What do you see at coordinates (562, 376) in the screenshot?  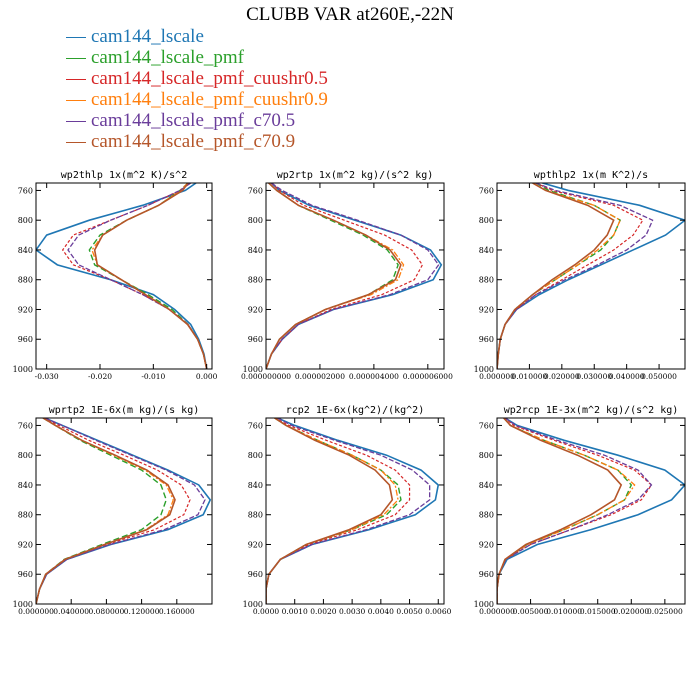 I see `x-tick-label: 0.020000` at bounding box center [562, 376].